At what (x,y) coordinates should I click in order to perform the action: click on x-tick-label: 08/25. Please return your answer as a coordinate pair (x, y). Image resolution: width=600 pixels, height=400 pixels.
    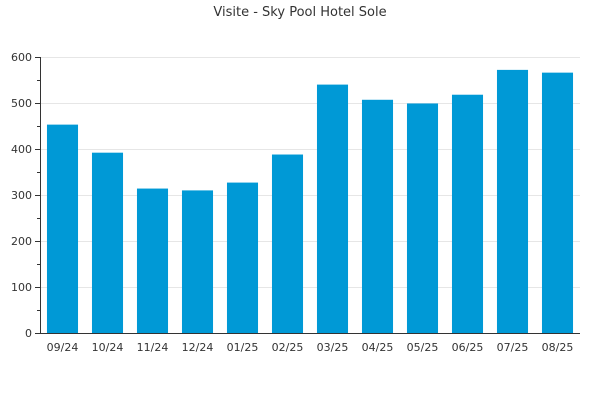
    Looking at the image, I should click on (558, 347).